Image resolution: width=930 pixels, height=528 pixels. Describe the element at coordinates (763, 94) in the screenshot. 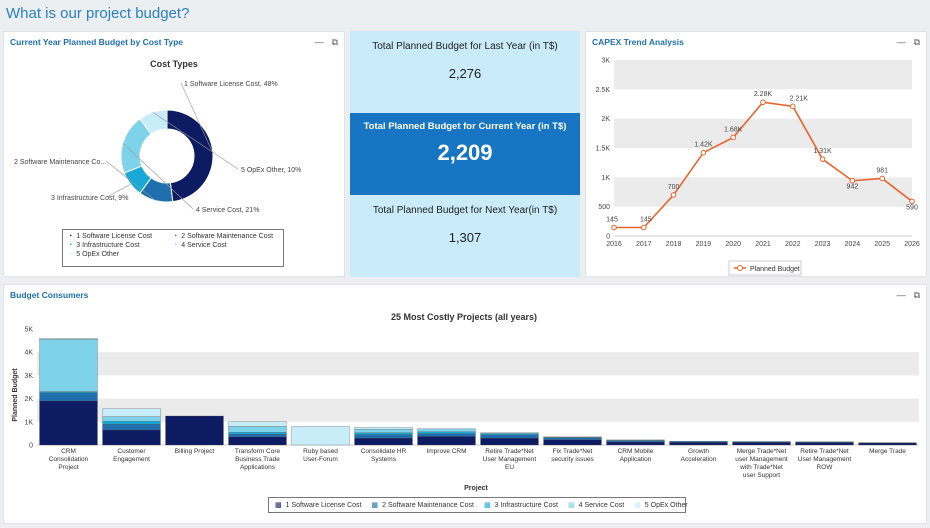

I see `capex-data-label: 2.28K` at that location.